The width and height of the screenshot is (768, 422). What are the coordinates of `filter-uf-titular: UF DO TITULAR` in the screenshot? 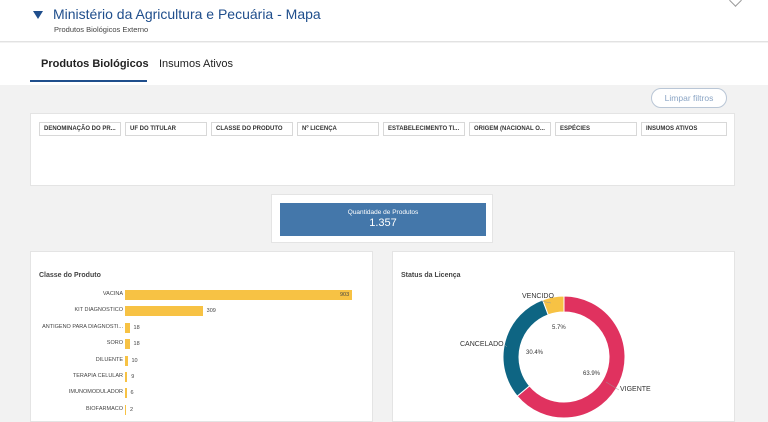 It's located at (166, 129).